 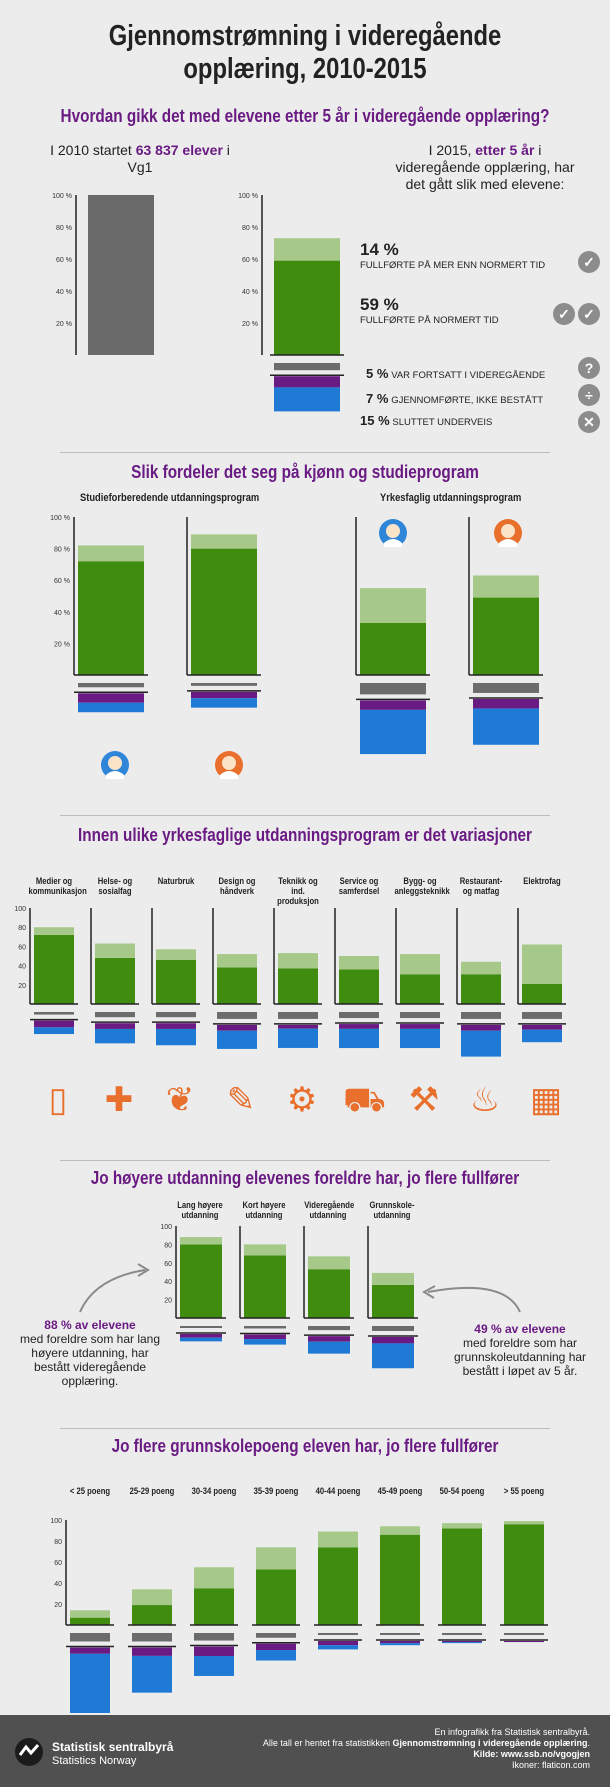 What do you see at coordinates (329, 1210) in the screenshot?
I see `s4-category-label: Videregående utdanning` at bounding box center [329, 1210].